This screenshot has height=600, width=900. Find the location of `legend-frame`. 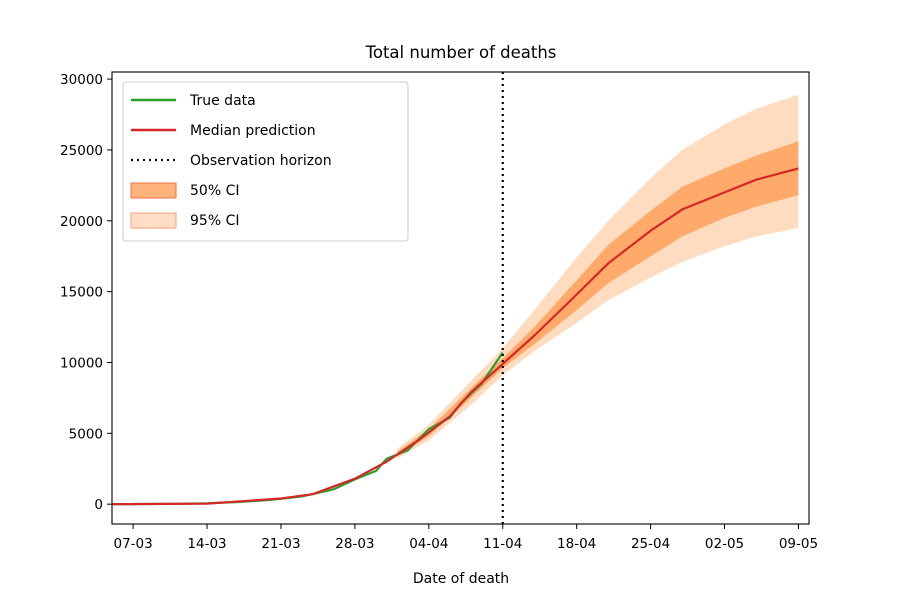

legend-frame is located at coordinates (265, 161).